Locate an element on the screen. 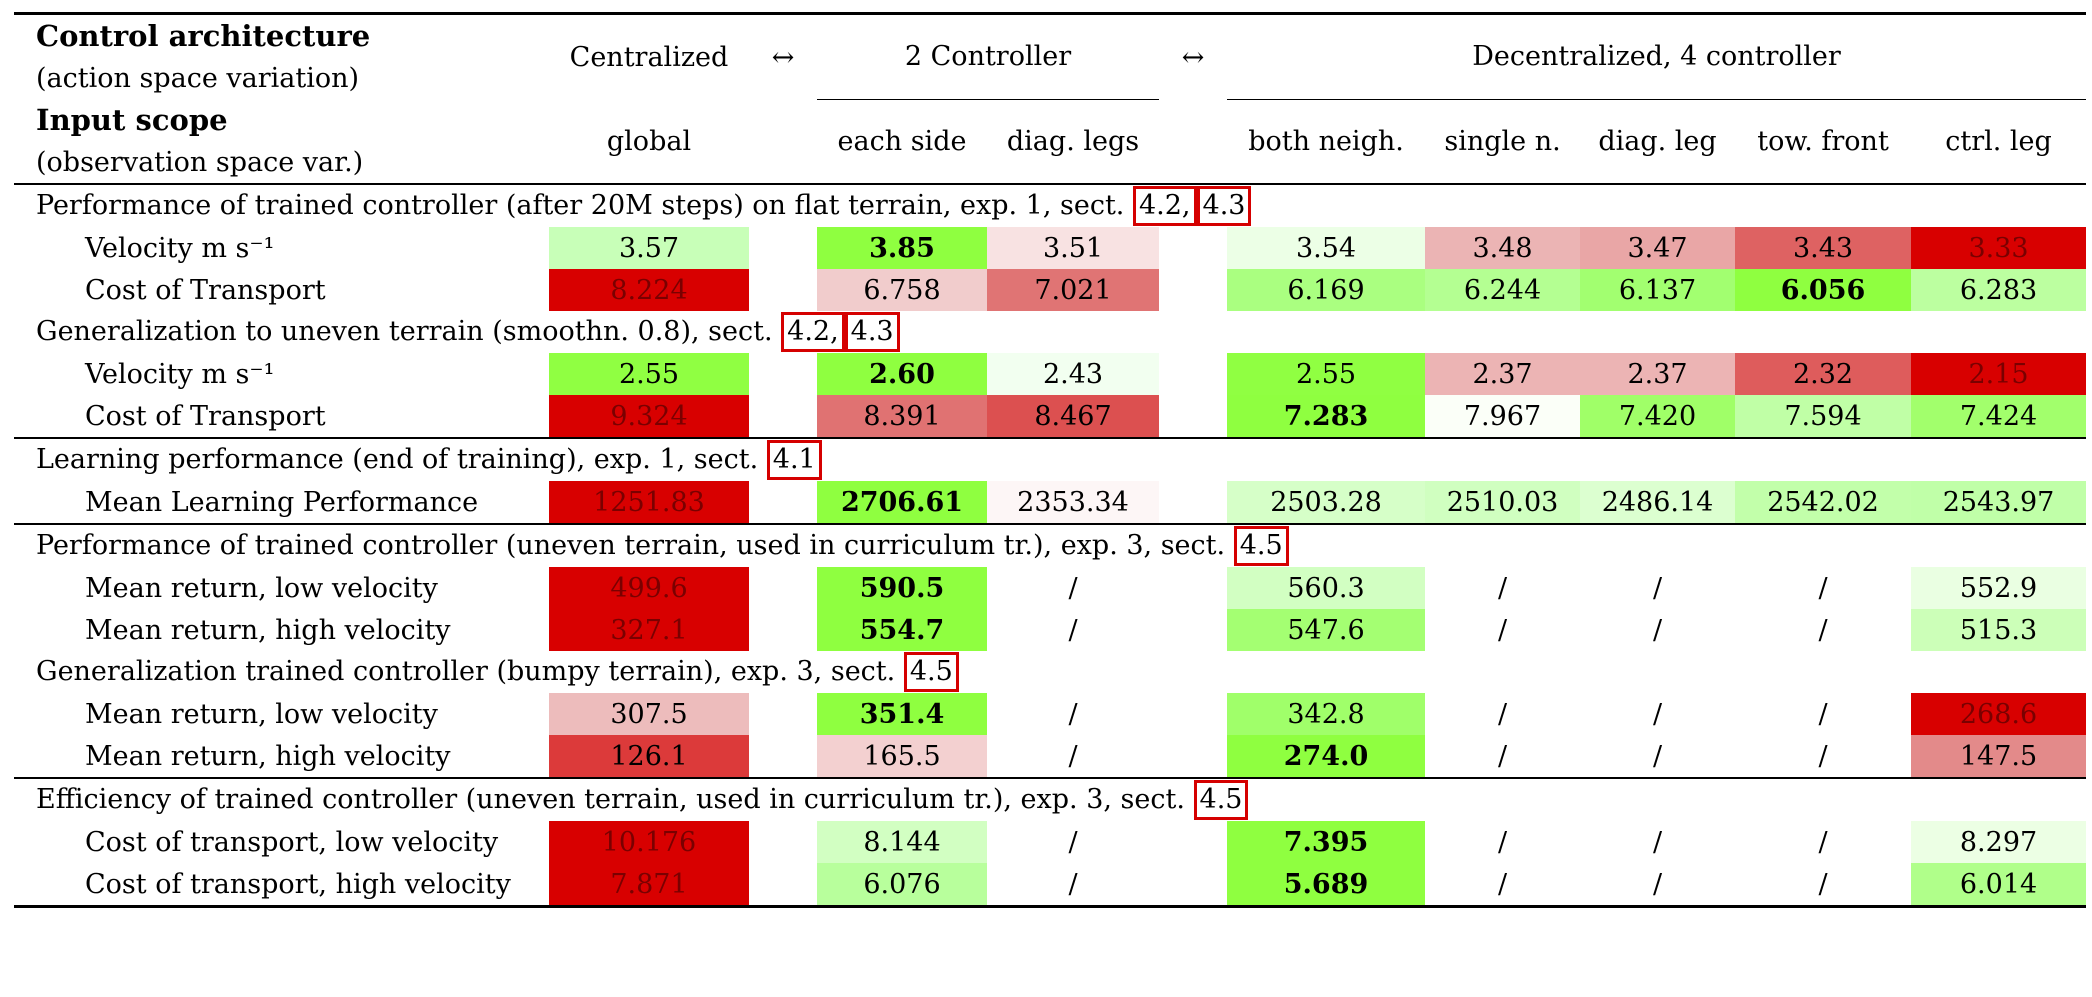 The width and height of the screenshot is (2092, 997). value-cell: 2486.14 is located at coordinates (1658, 502).